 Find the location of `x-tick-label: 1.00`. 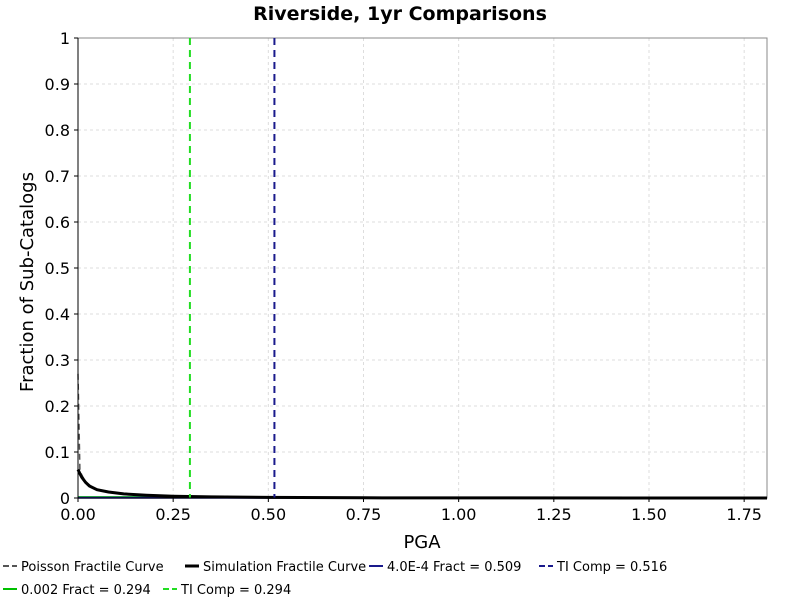

x-tick-label: 1.00 is located at coordinates (459, 514).